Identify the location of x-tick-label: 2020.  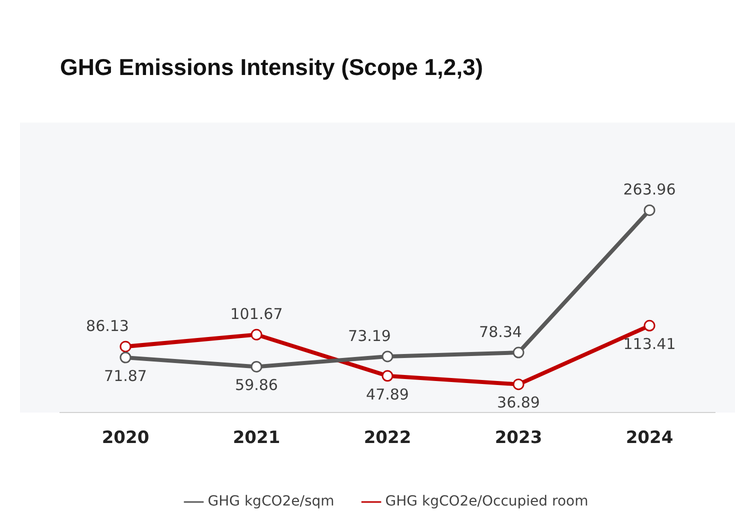
(126, 438).